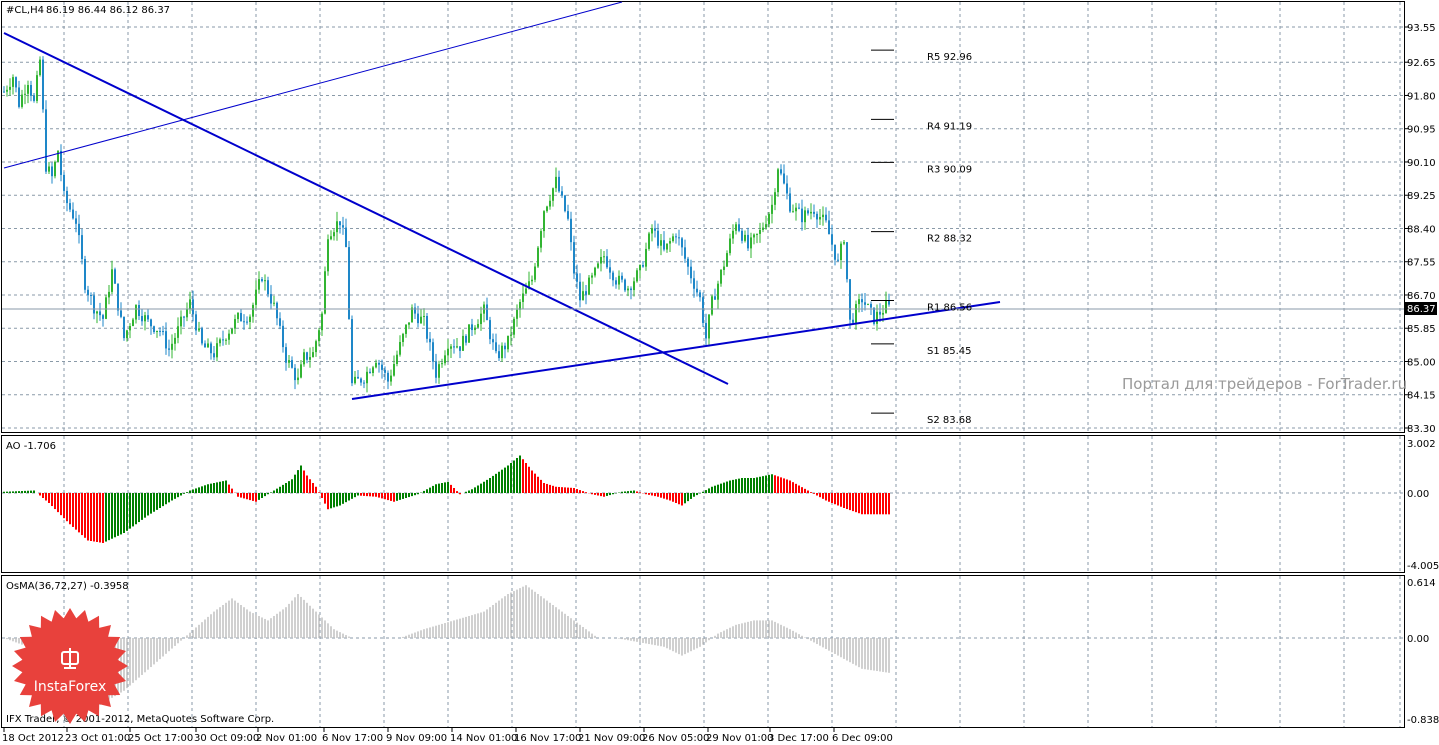  What do you see at coordinates (313, 85) in the screenshot?
I see `upper-channel-line` at bounding box center [313, 85].